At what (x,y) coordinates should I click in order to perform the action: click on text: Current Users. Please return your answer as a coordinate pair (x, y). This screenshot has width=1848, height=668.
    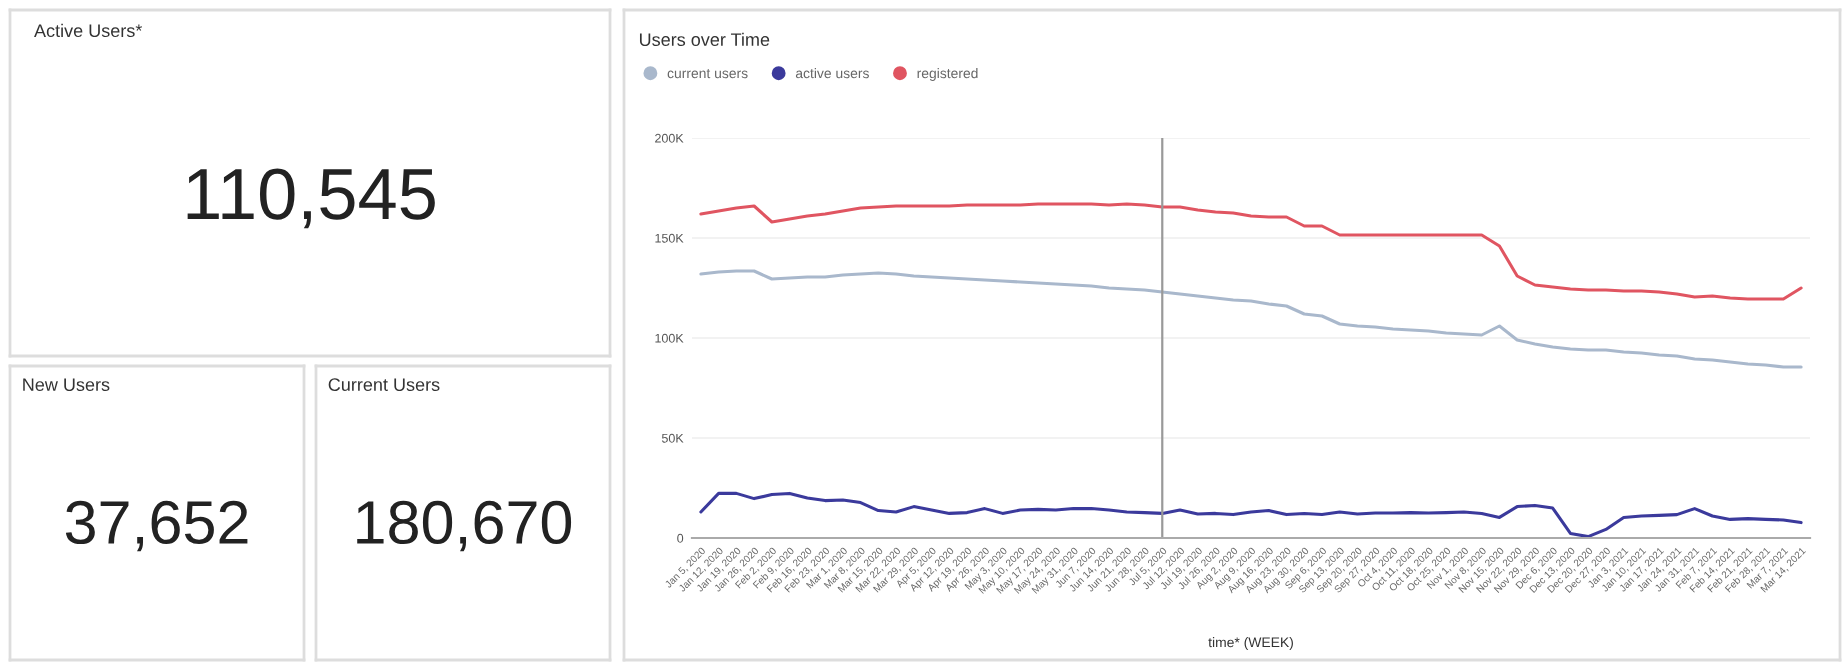
    Looking at the image, I should click on (384, 385).